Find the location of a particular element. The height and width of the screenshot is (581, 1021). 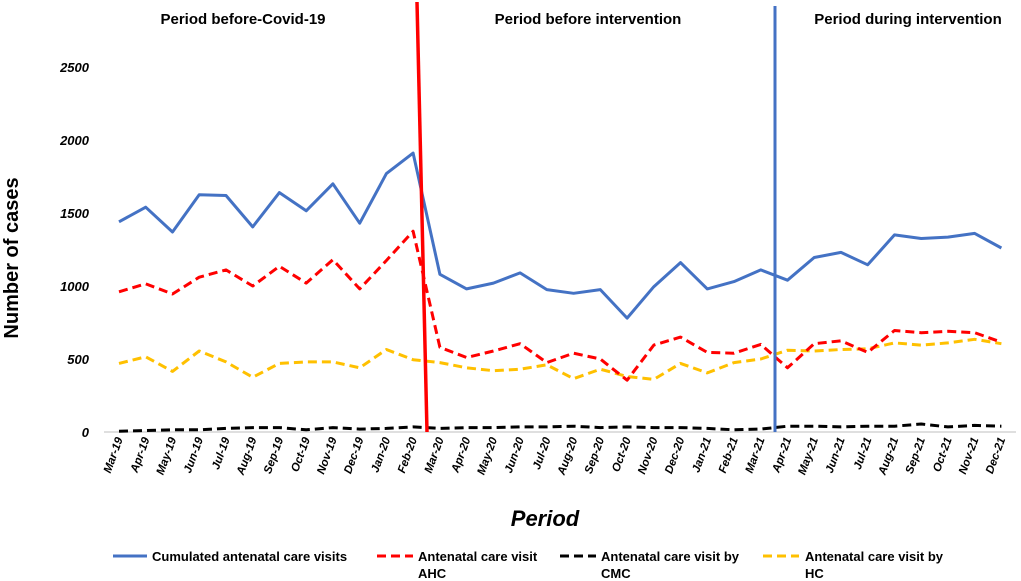

legend-label-ahc-line1: Antenatal care visit is located at coordinates (478, 556).